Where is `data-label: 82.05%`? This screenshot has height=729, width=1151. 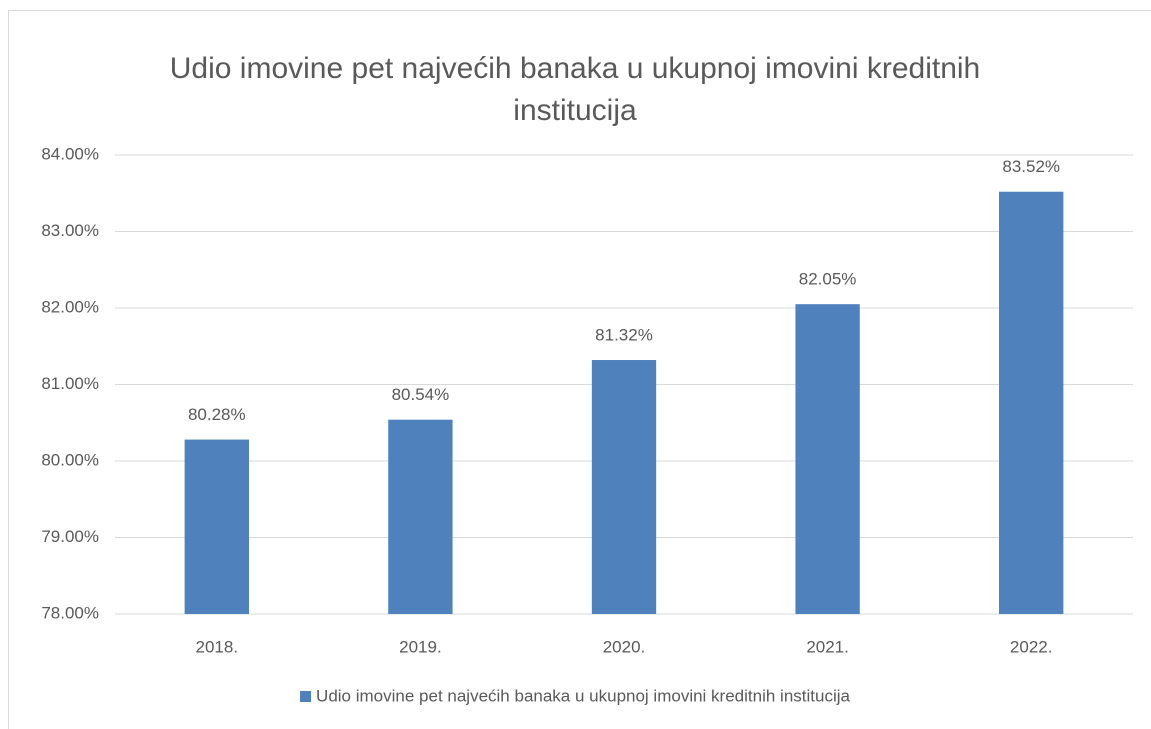
data-label: 82.05% is located at coordinates (828, 279).